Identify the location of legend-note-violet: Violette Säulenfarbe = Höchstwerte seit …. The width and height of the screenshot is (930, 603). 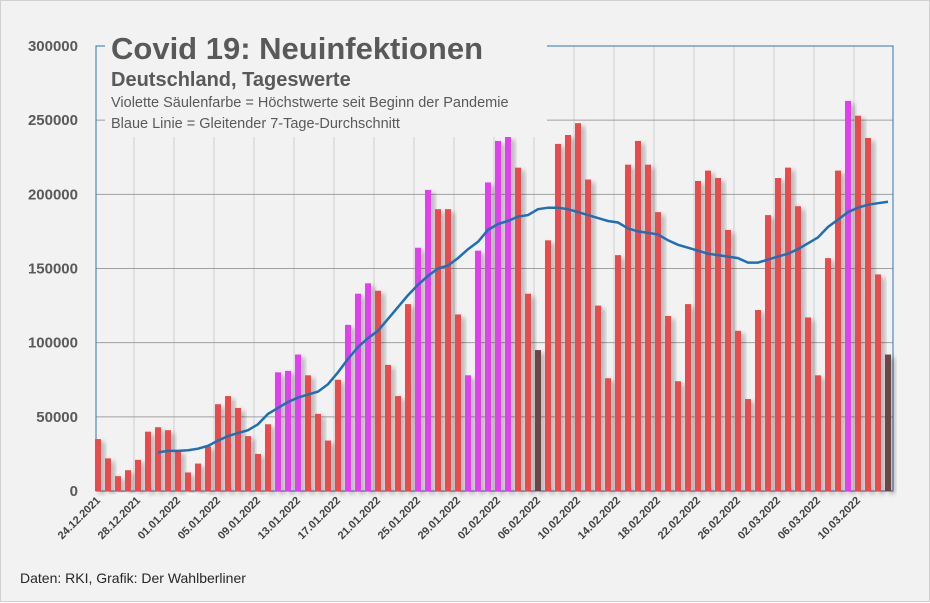
(310, 103).